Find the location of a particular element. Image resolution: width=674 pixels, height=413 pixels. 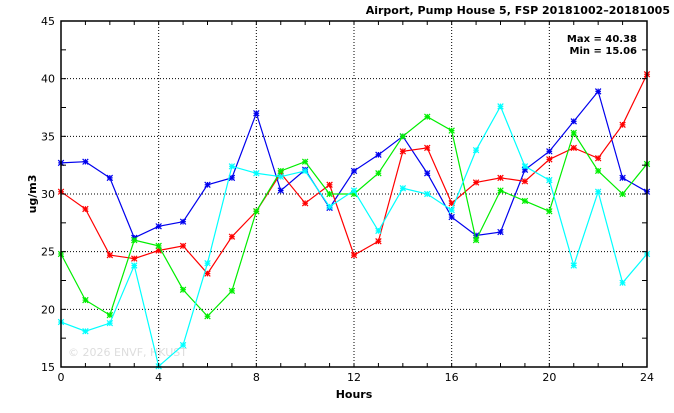

y-tick-label: 35 is located at coordinates (48, 136).